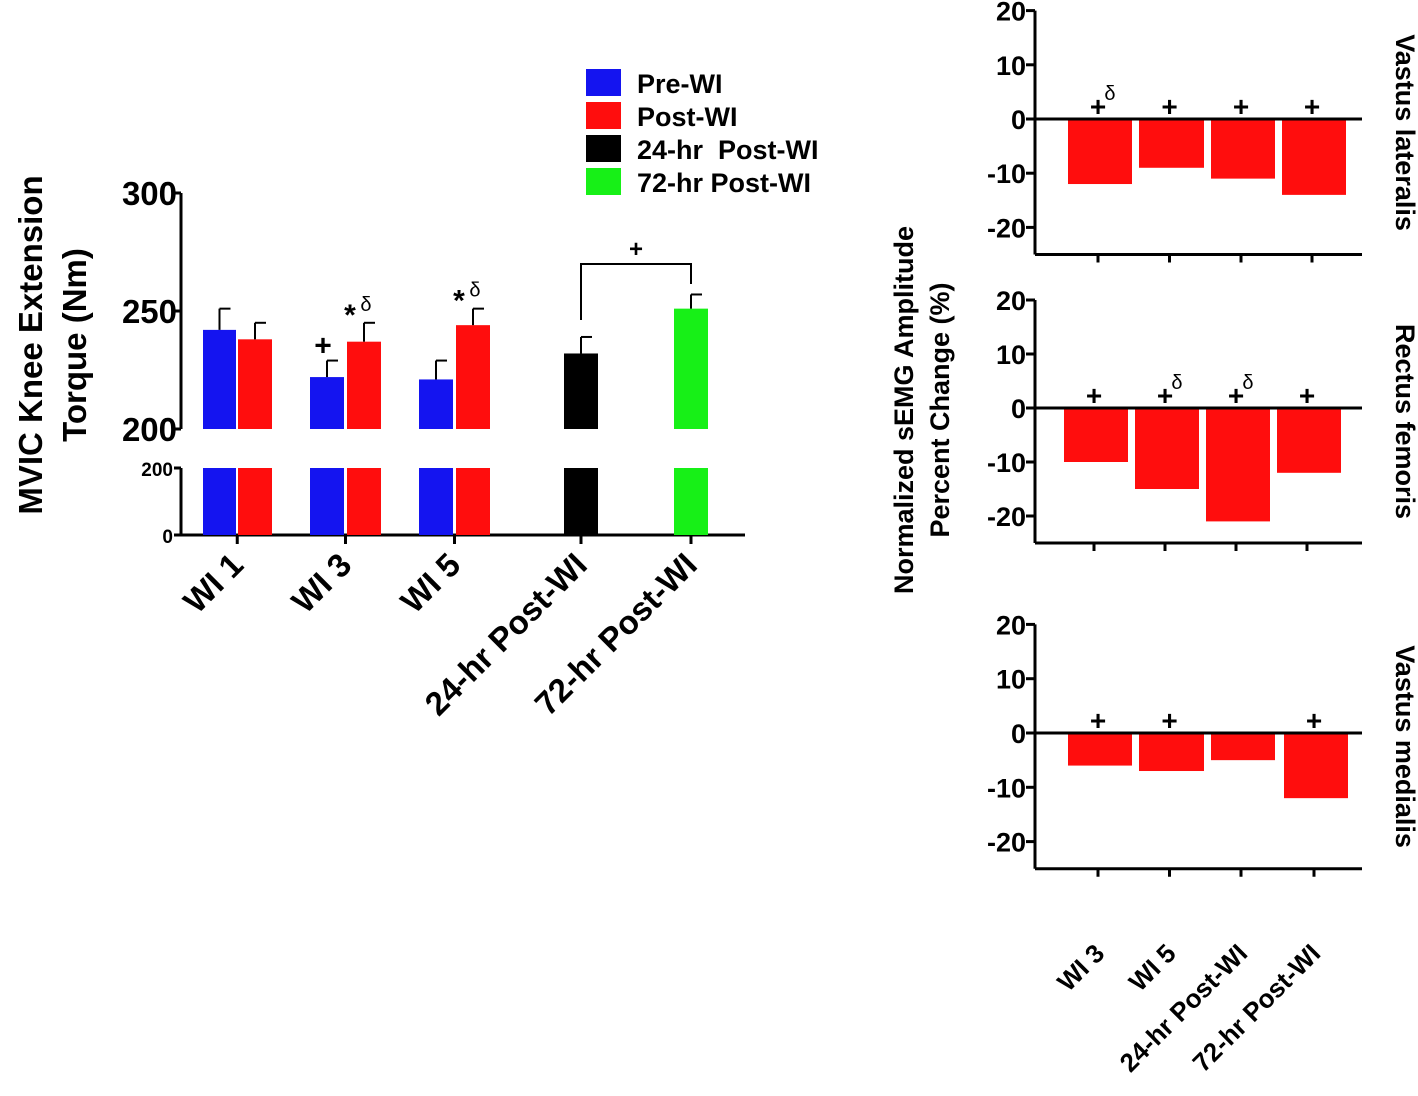 Image resolution: width=1418 pixels, height=1096 pixels. I want to click on x-tick-label: WI 5, so click(430, 583).